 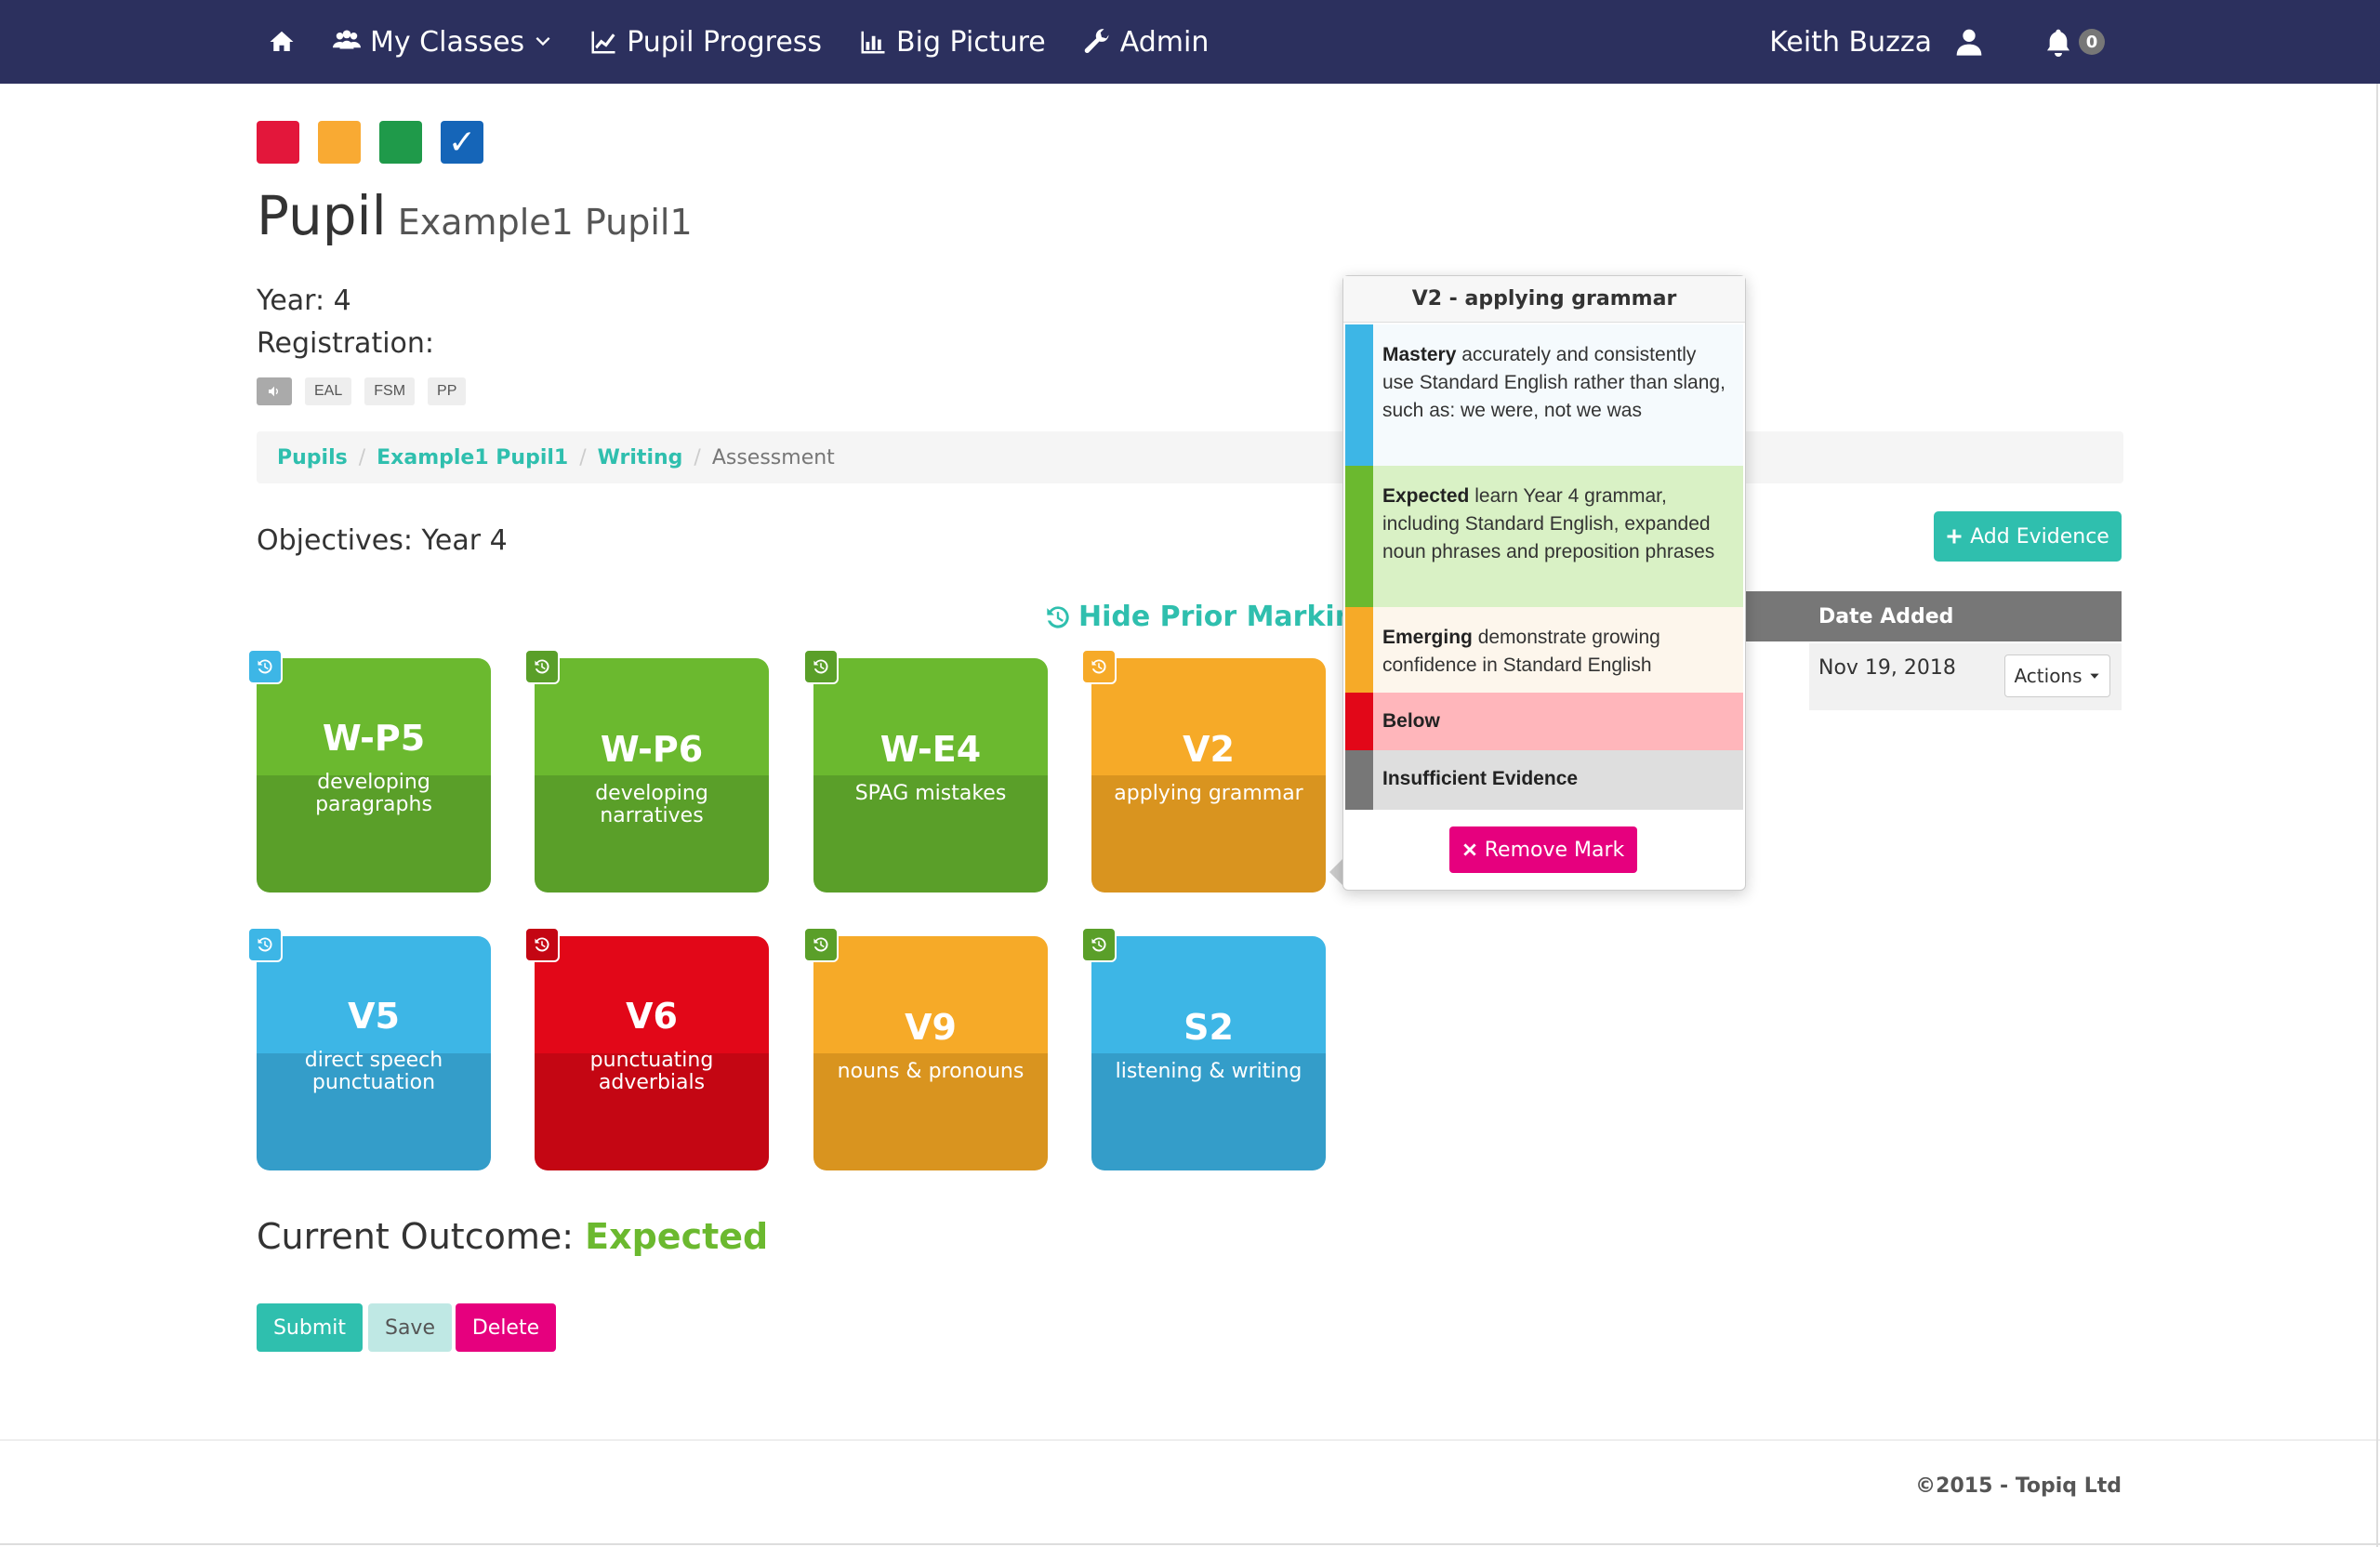 What do you see at coordinates (2039, 536) in the screenshot?
I see `add-evidence-label: Add Evidence` at bounding box center [2039, 536].